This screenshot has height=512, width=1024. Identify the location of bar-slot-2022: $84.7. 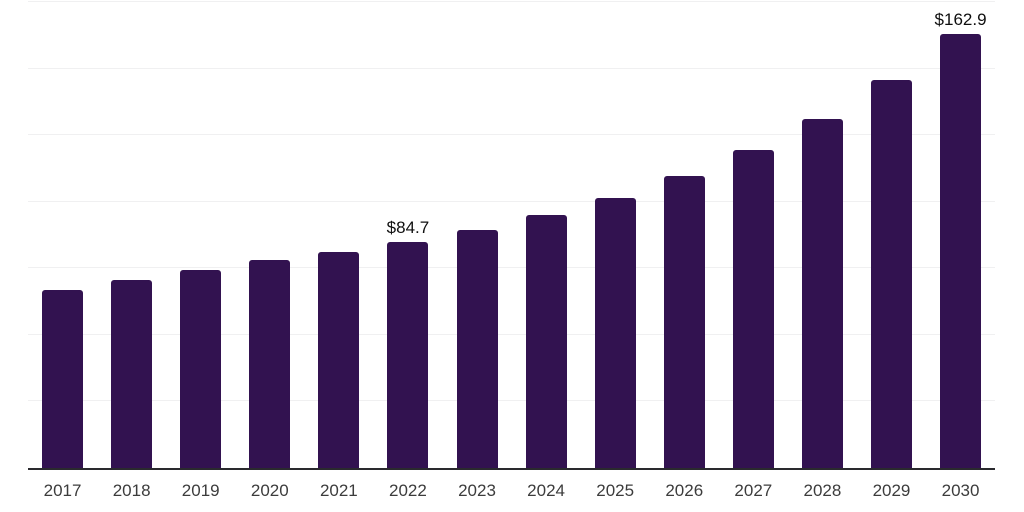
(407, 235).